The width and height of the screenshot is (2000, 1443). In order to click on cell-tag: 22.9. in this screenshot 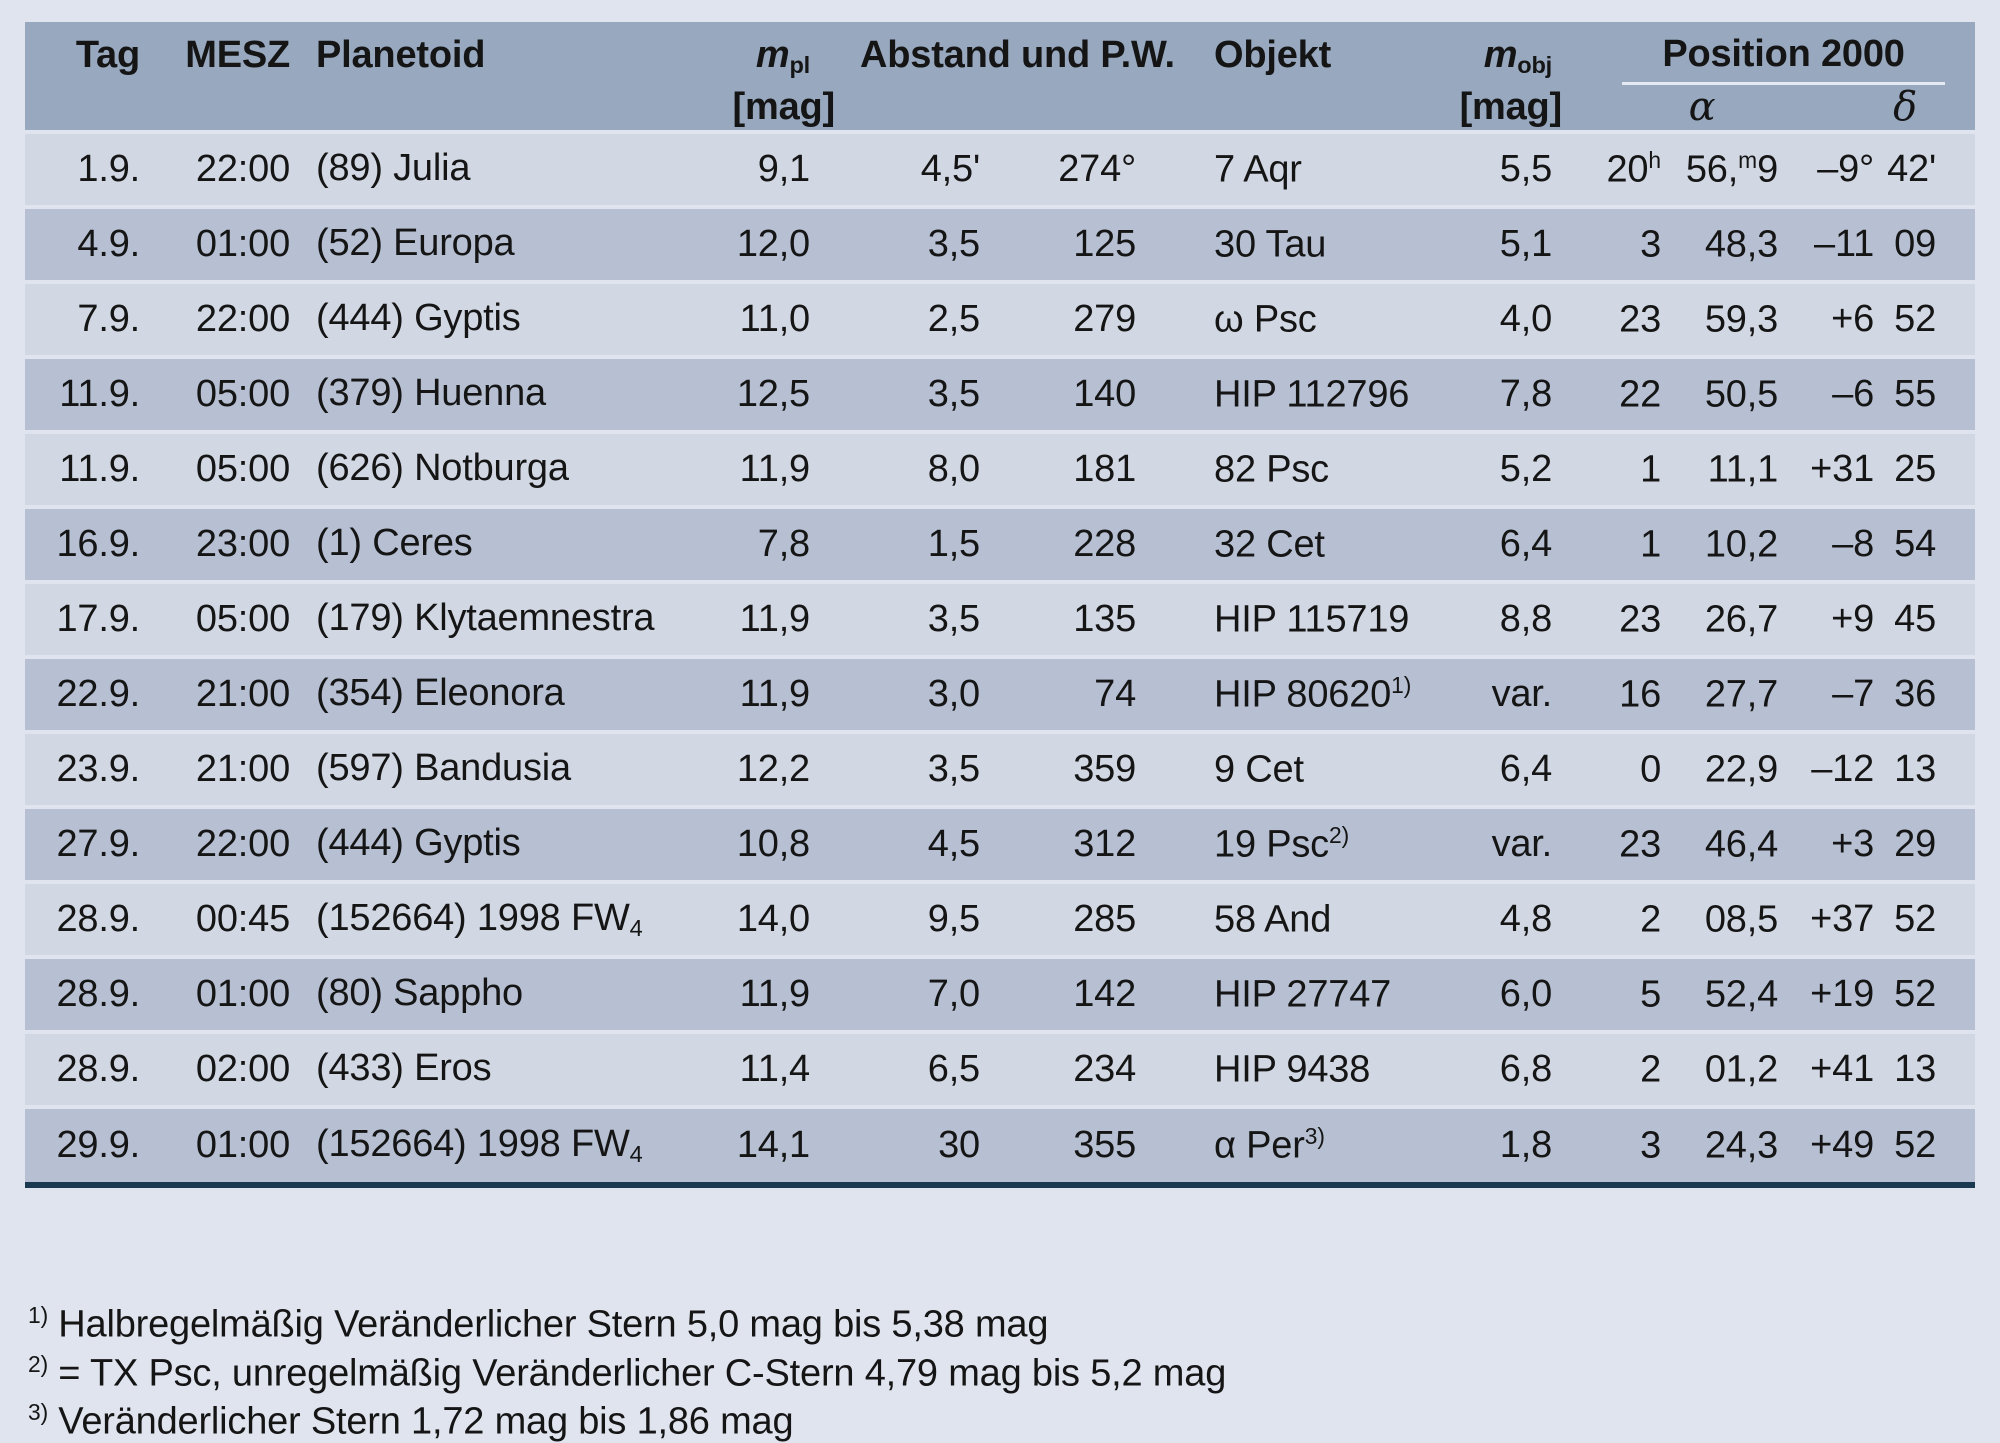, I will do `click(82, 693)`.